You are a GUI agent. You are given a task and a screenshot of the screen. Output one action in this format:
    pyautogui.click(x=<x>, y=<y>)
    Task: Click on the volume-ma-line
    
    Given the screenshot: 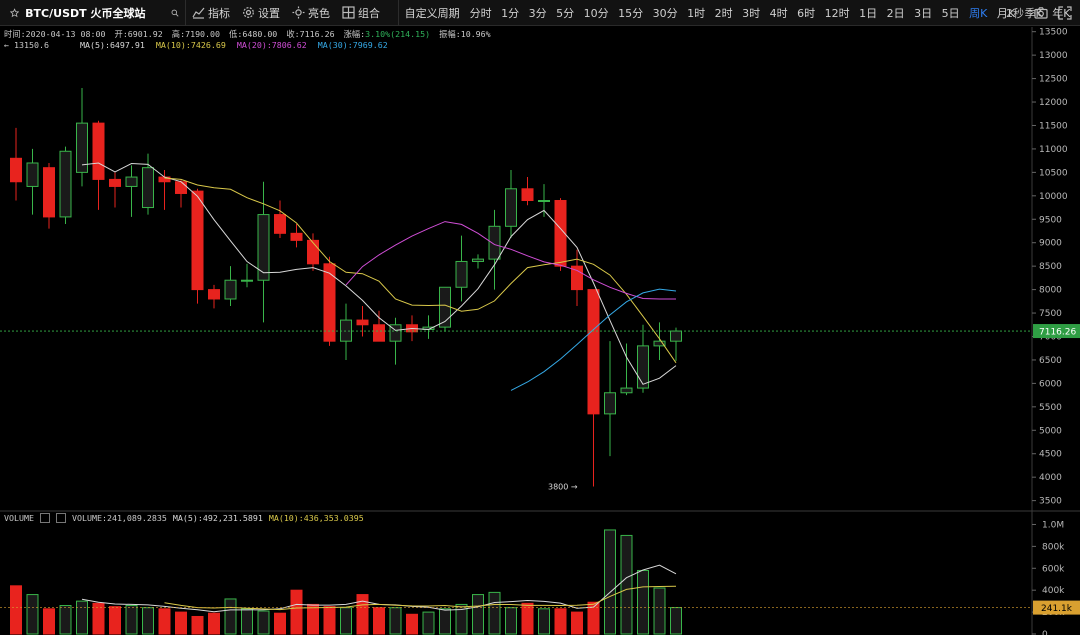 What is the action you would take?
    pyautogui.click(x=420, y=598)
    